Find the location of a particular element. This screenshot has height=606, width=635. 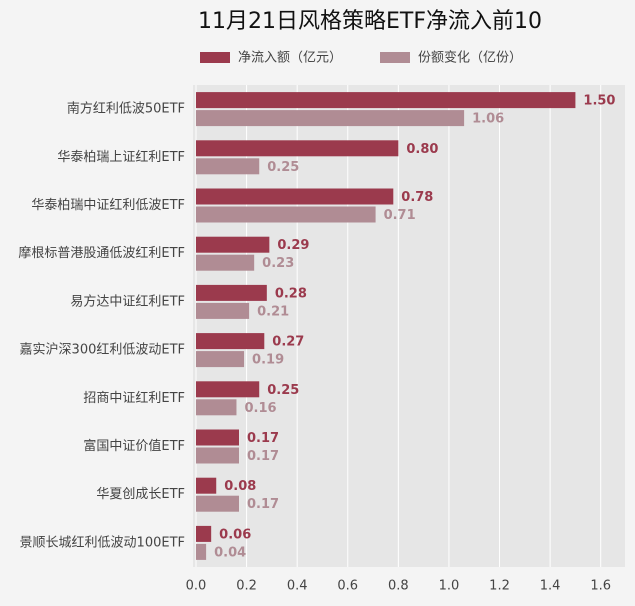

value-label: 0.23 is located at coordinates (278, 263).